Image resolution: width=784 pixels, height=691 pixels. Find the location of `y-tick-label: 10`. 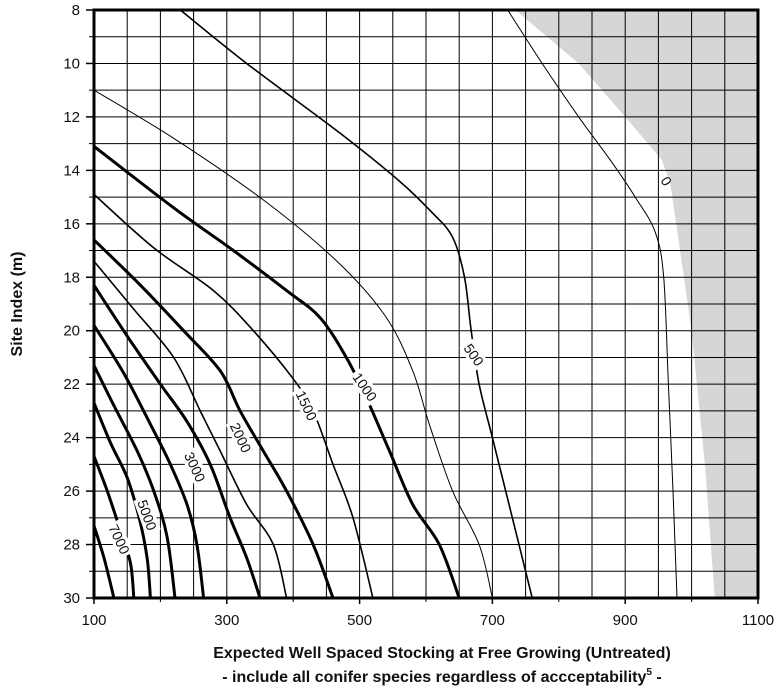

y-tick-label: 10 is located at coordinates (71, 63).